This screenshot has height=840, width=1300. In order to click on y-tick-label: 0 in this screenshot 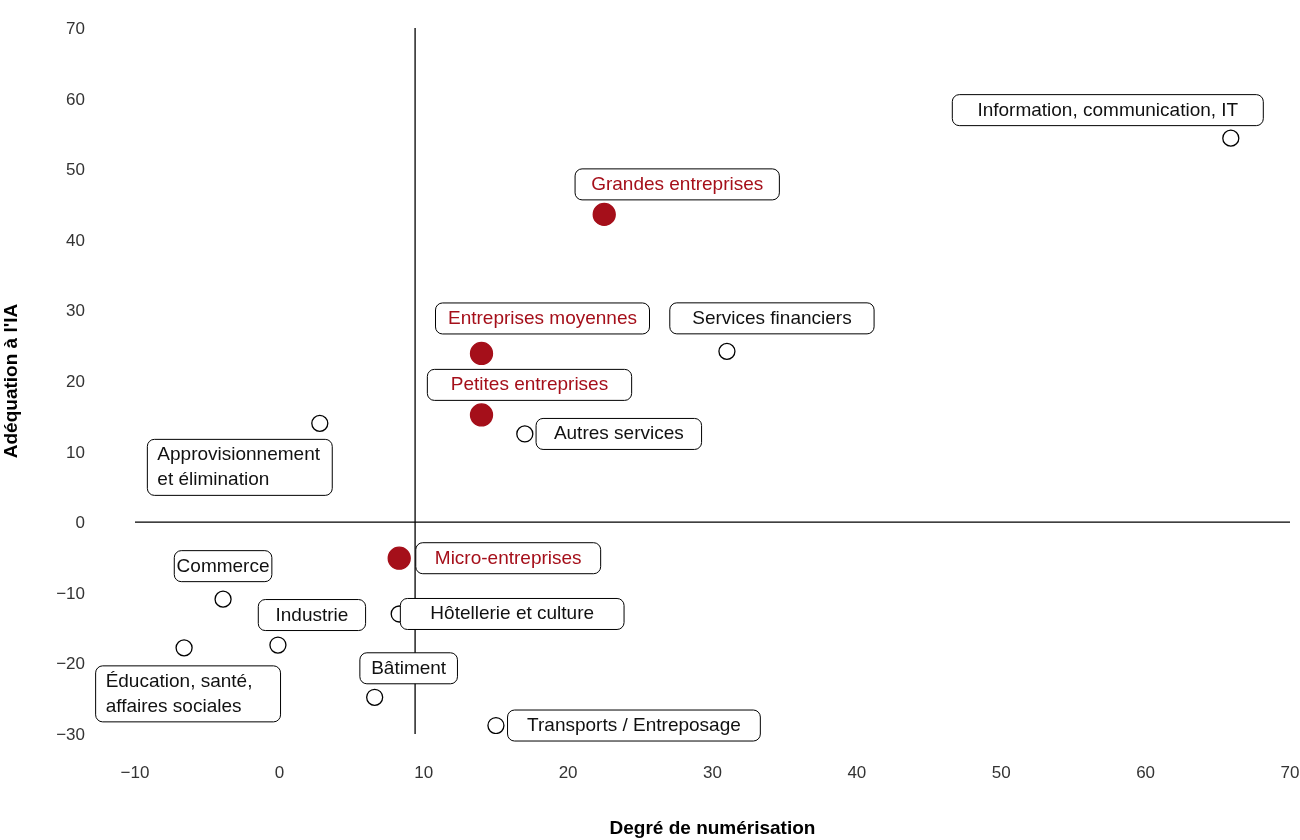, I will do `click(80, 523)`.